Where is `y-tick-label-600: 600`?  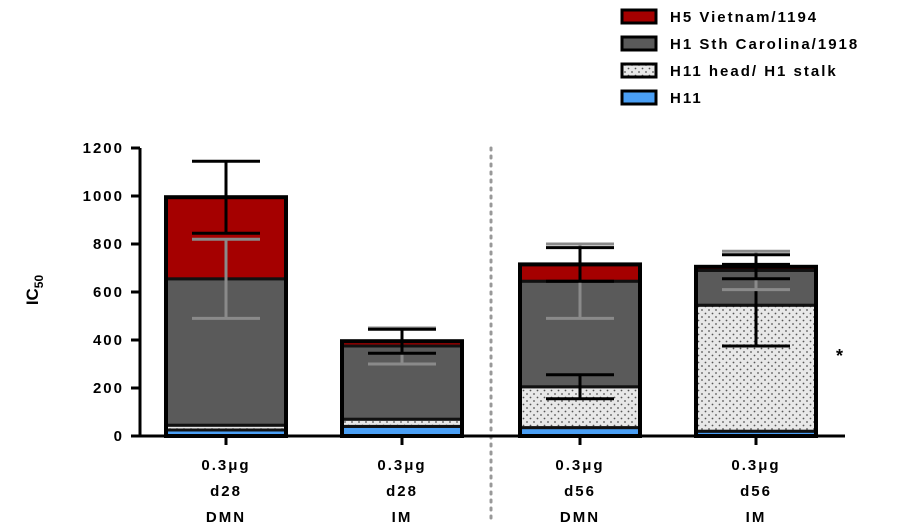
y-tick-label-600: 600 is located at coordinates (108, 292).